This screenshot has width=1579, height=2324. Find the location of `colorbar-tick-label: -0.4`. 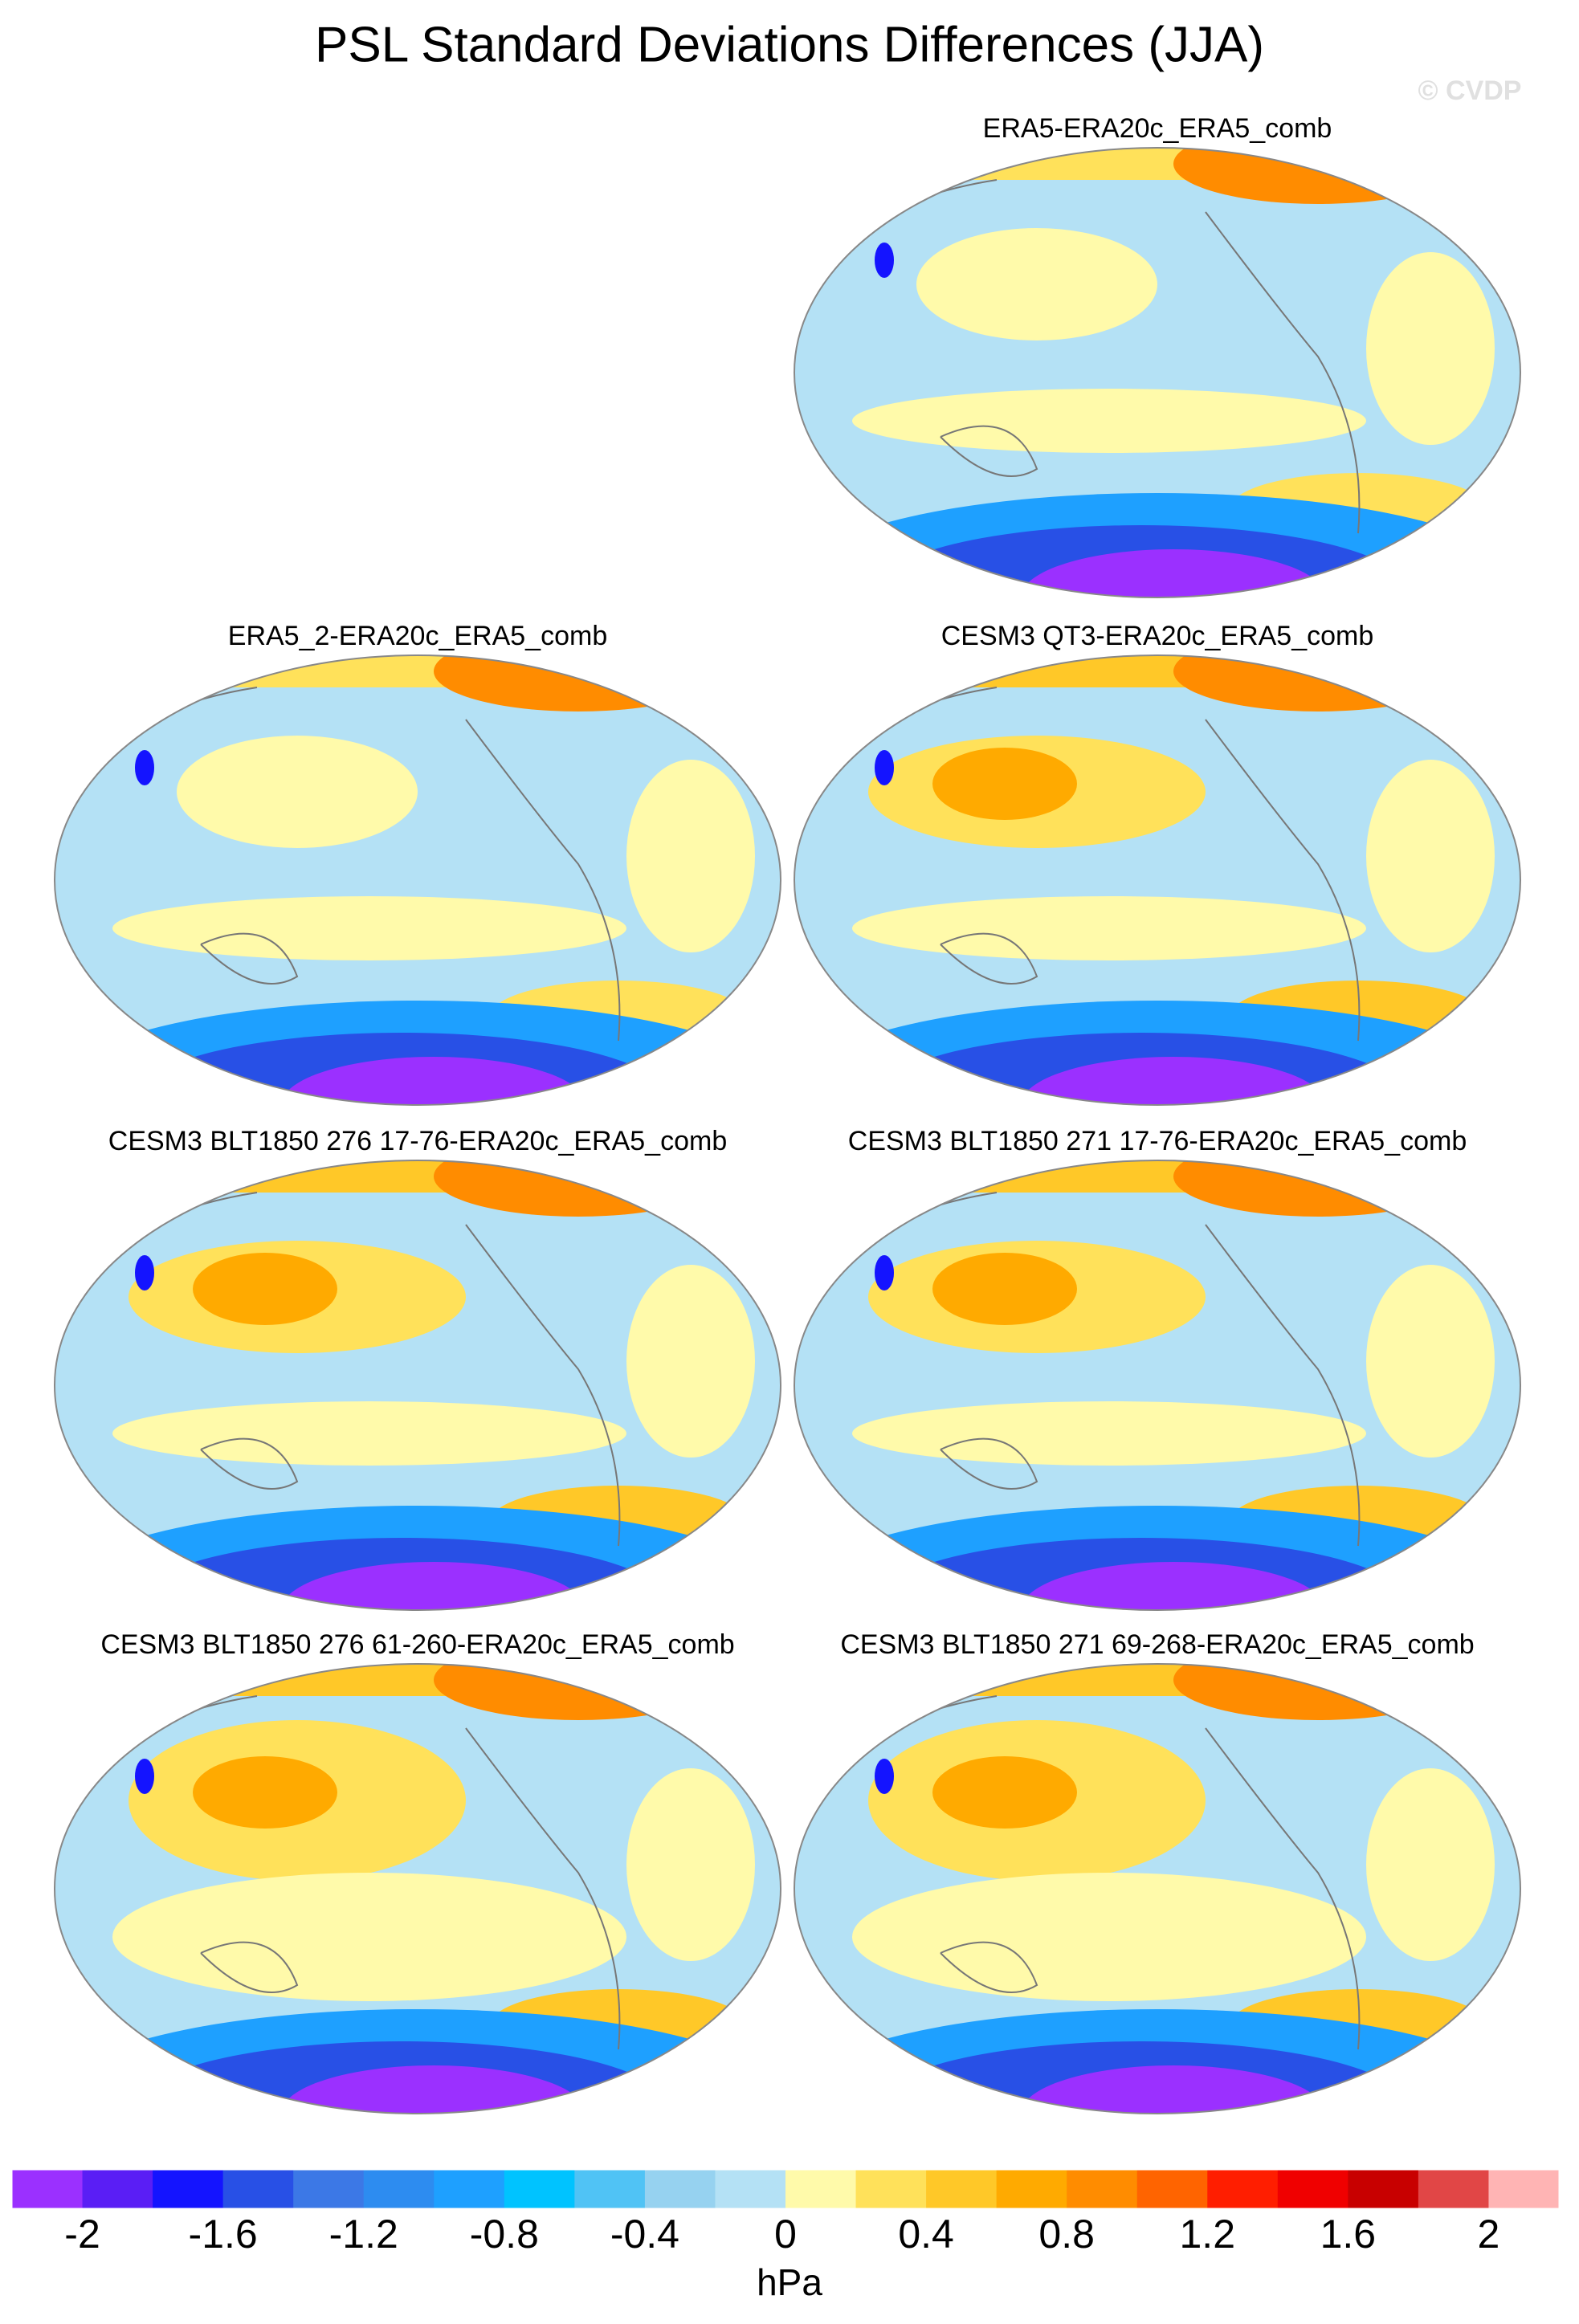

colorbar-tick-label: -0.4 is located at coordinates (644, 2234).